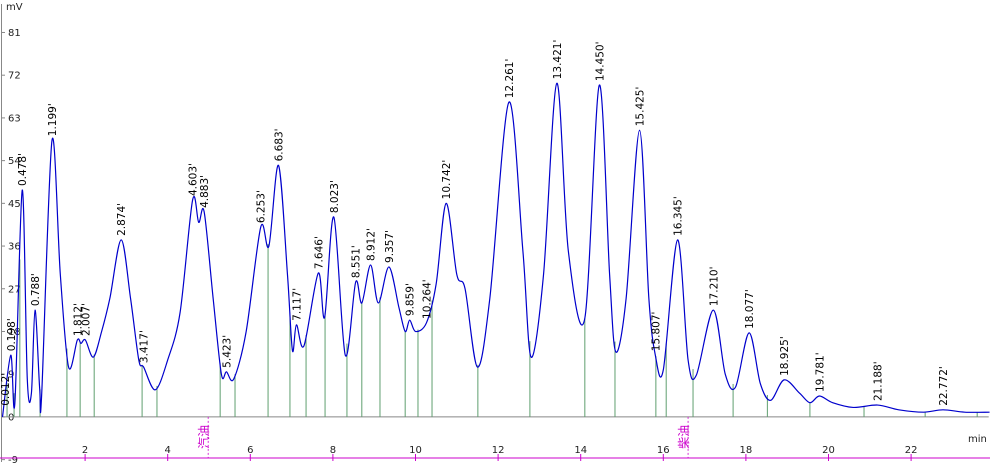 The width and height of the screenshot is (995, 471). I want to click on peak-label: 7.646', so click(319, 252).